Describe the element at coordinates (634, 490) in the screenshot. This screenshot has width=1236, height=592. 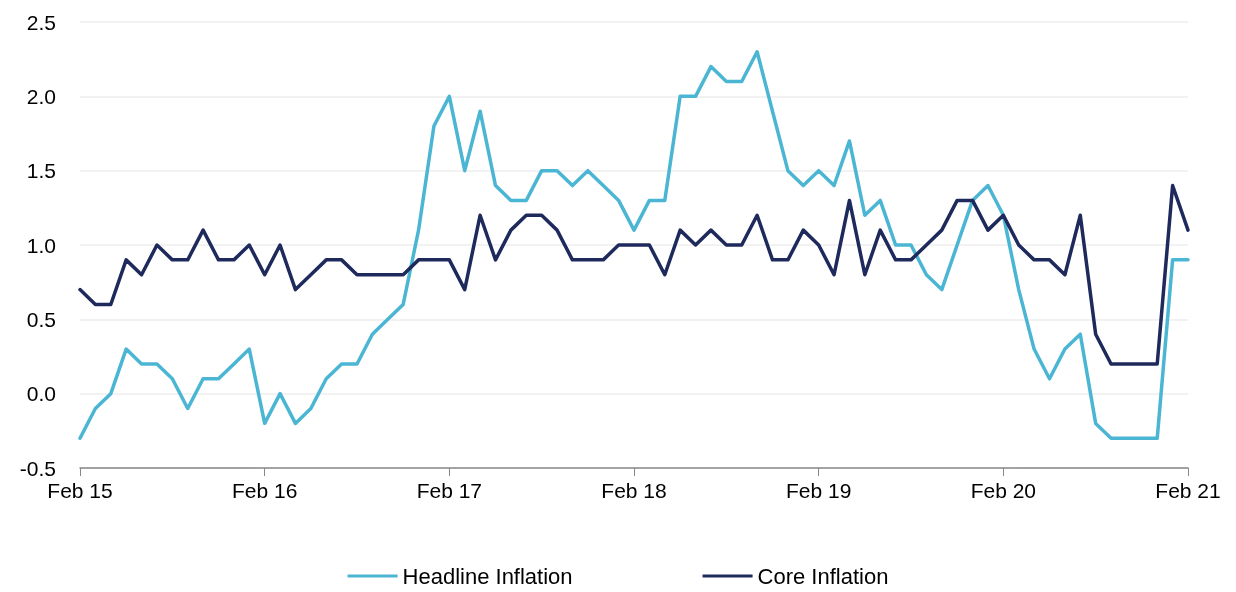
I see `x-tick-label: Feb 18` at that location.